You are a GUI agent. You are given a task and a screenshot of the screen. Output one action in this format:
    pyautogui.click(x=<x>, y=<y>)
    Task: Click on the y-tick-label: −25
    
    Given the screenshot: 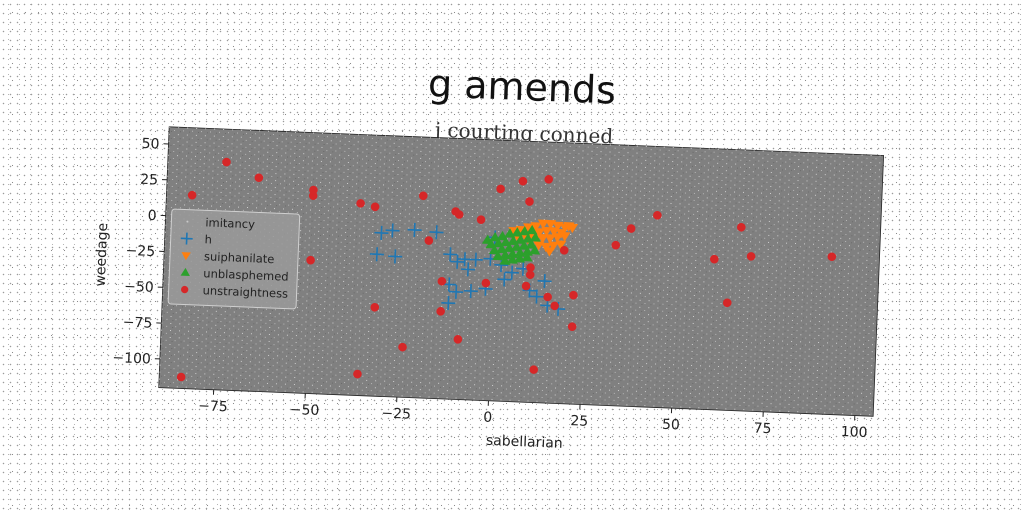 What is the action you would take?
    pyautogui.click(x=140, y=251)
    